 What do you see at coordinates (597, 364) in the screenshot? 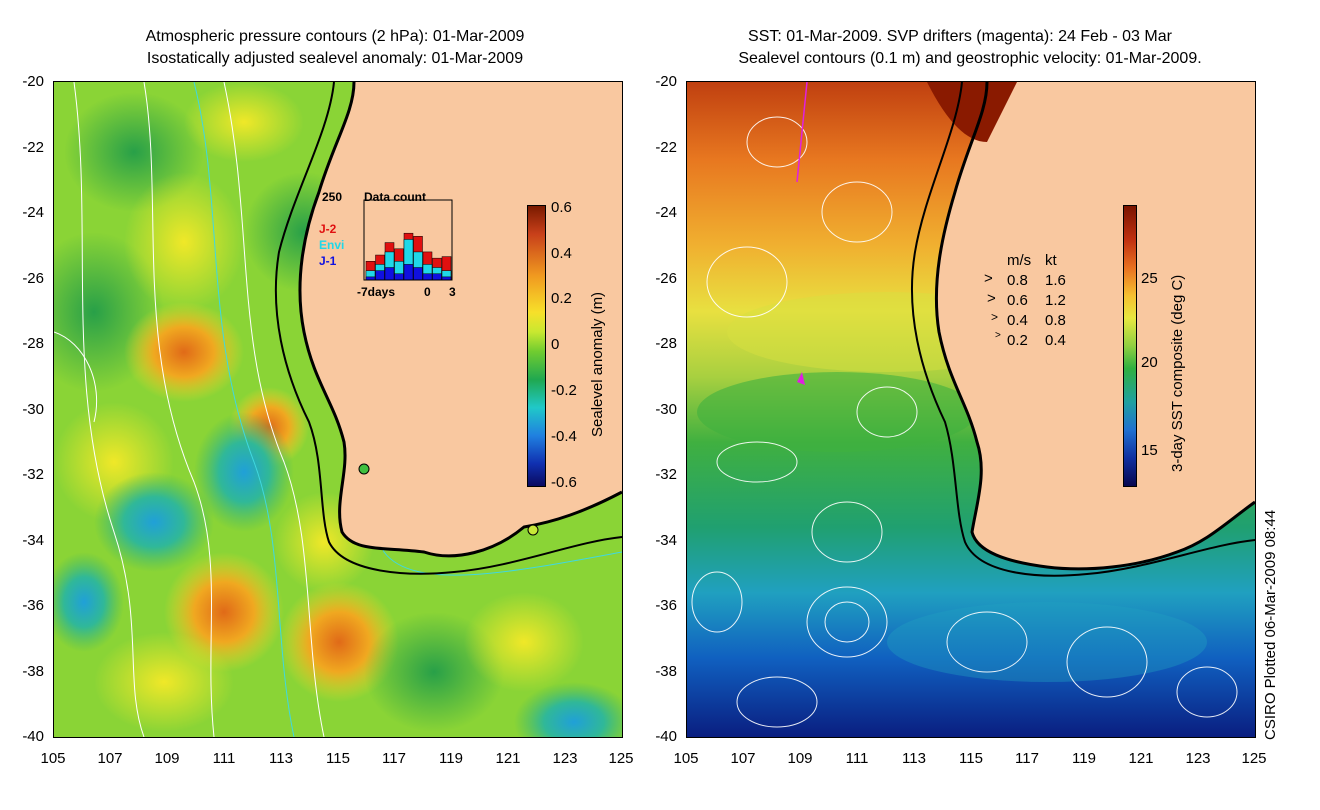
I see `cbar-title-left: Sealevel anomaly (m)` at bounding box center [597, 364].